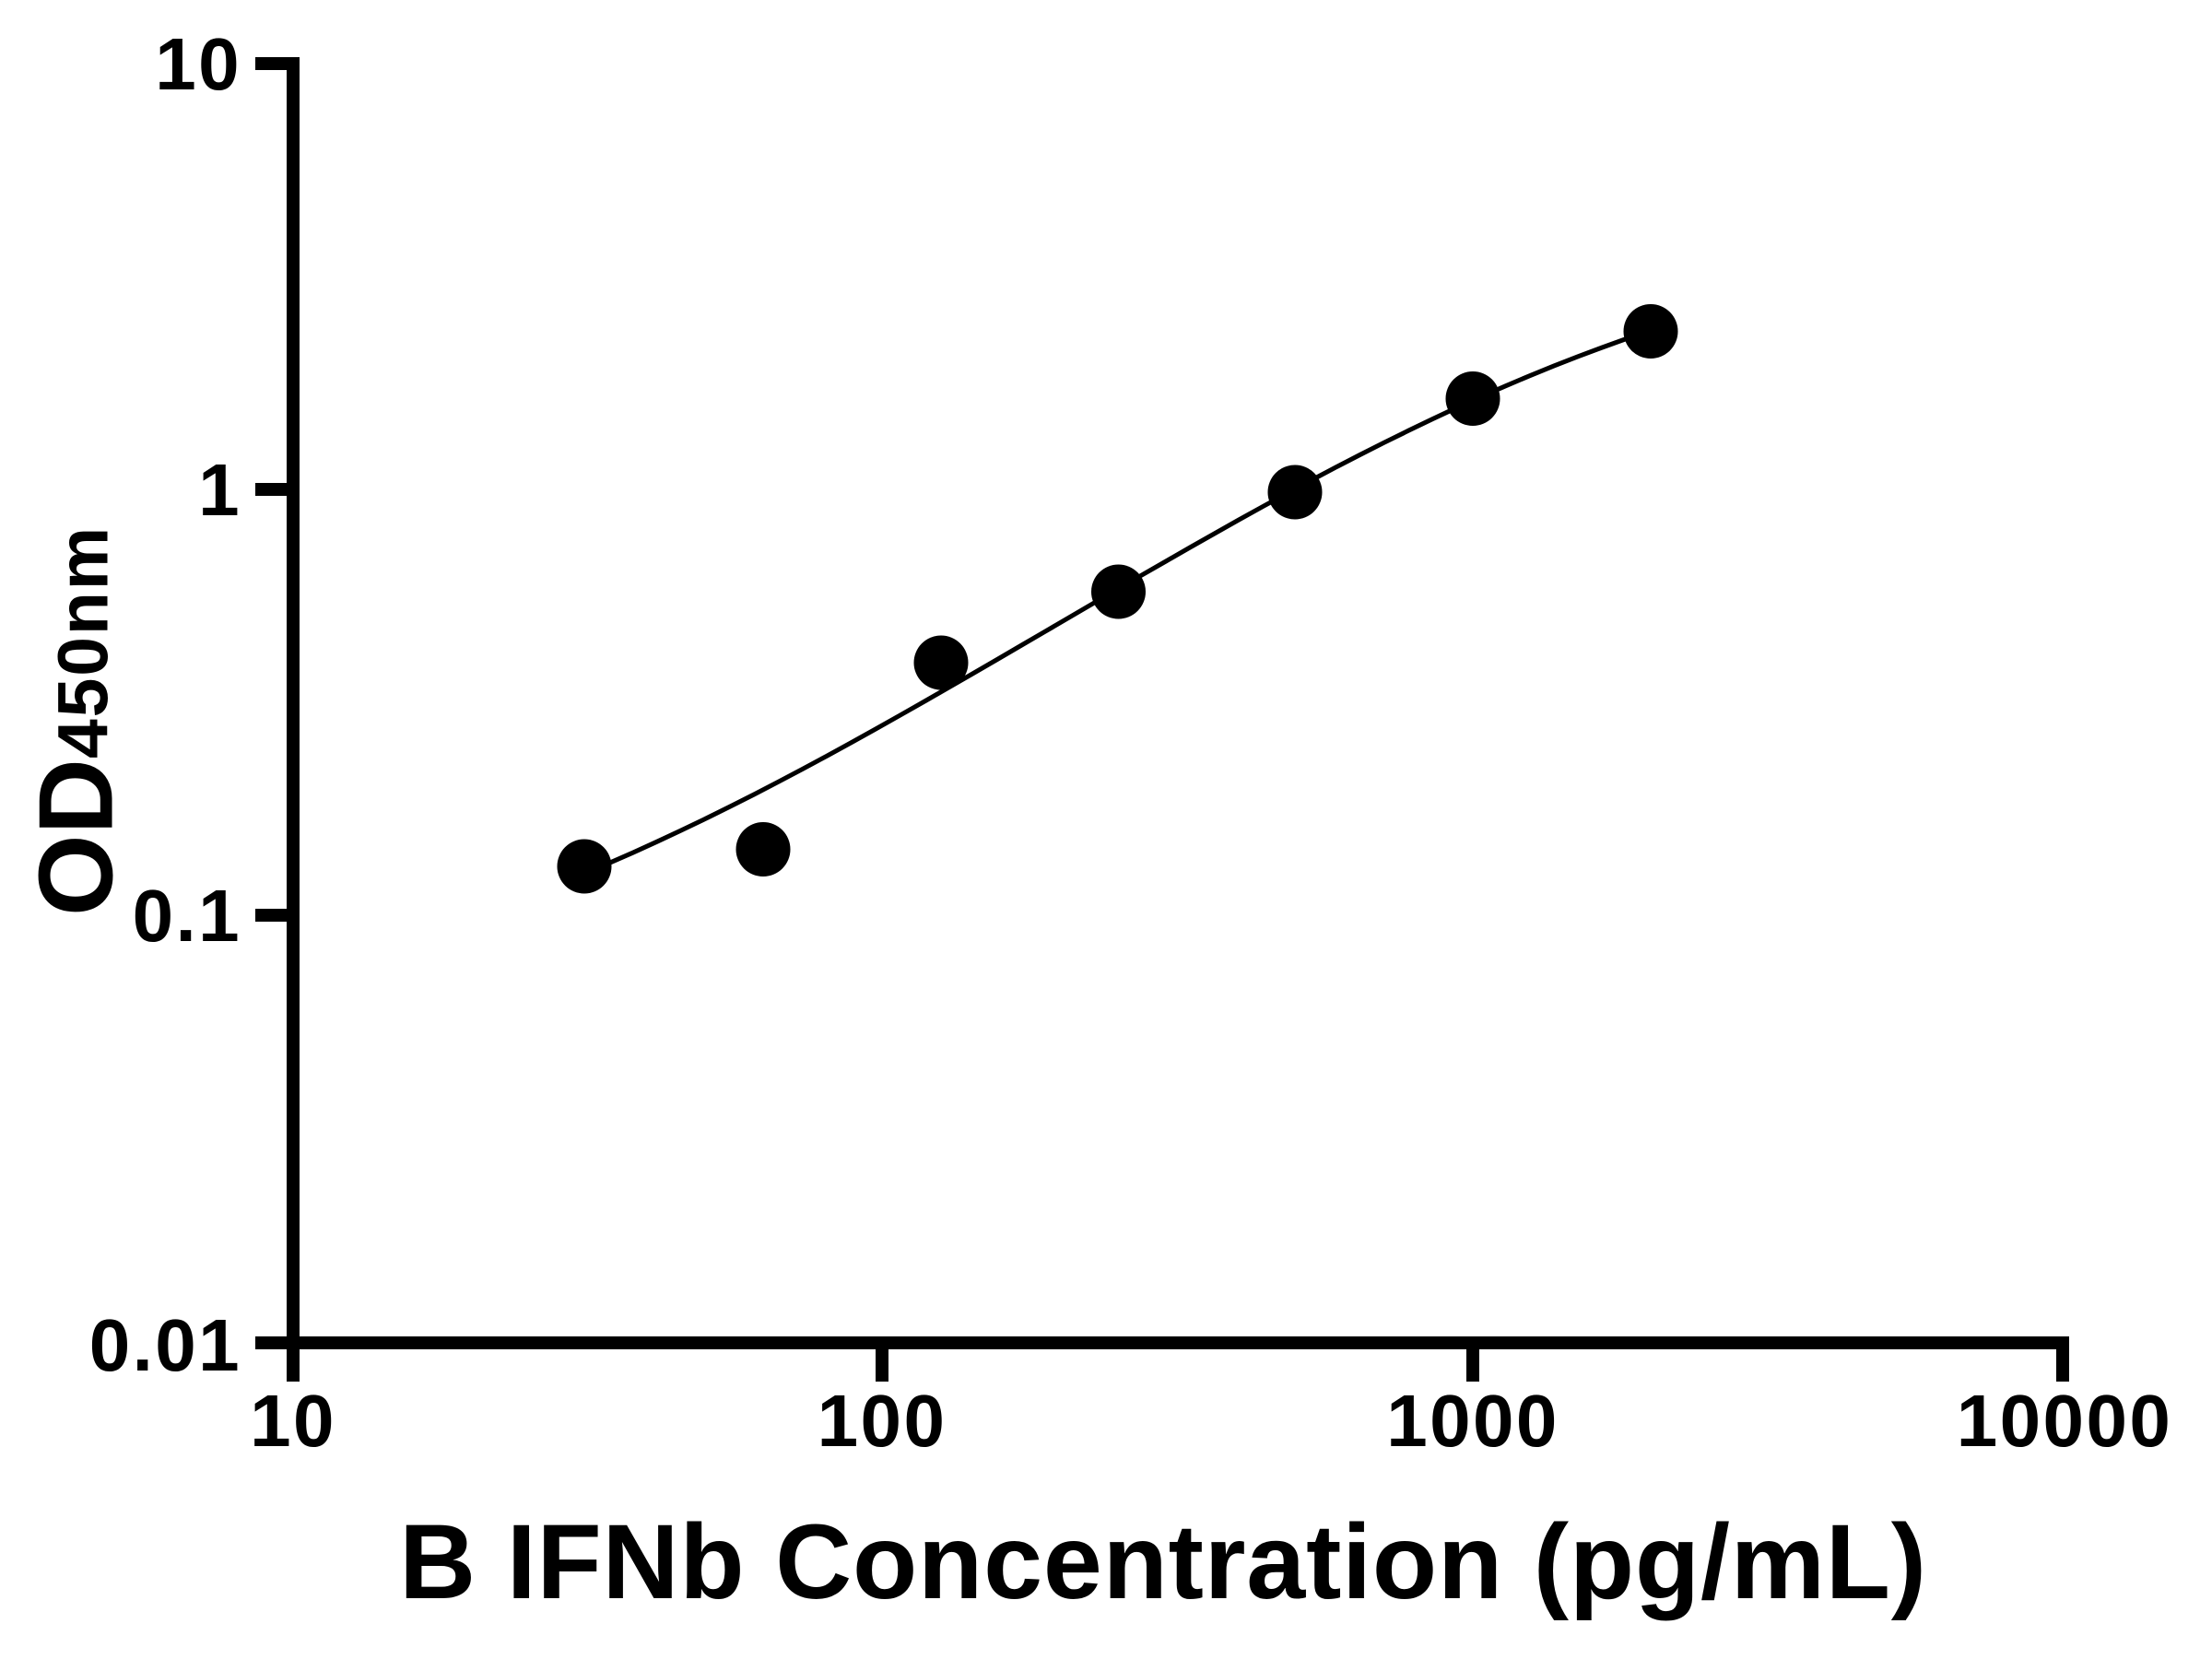  What do you see at coordinates (187, 916) in the screenshot?
I see `svg-text: 0.1` at bounding box center [187, 916].